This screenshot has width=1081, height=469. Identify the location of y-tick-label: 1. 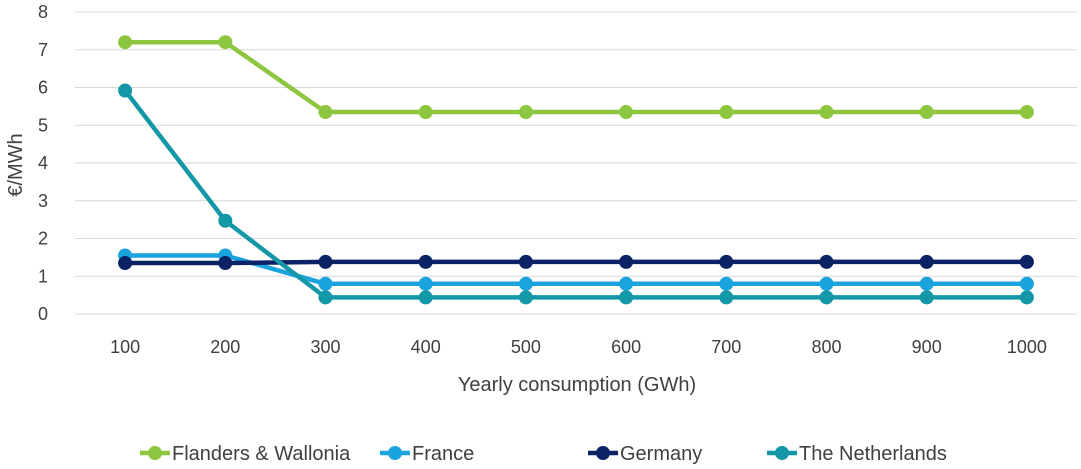
(43, 276).